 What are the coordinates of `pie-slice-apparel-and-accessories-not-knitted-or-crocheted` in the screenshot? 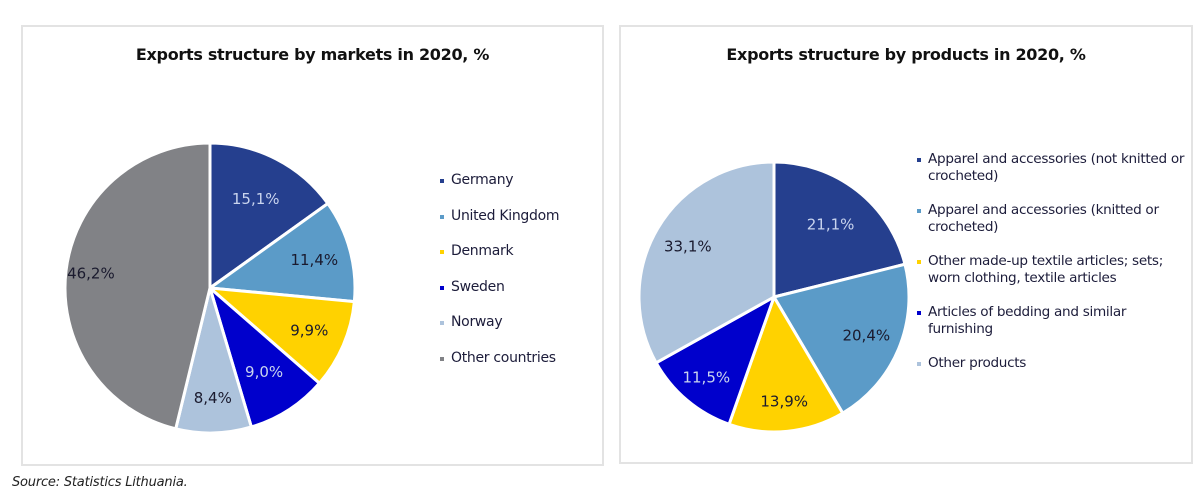 It's located at (839, 229).